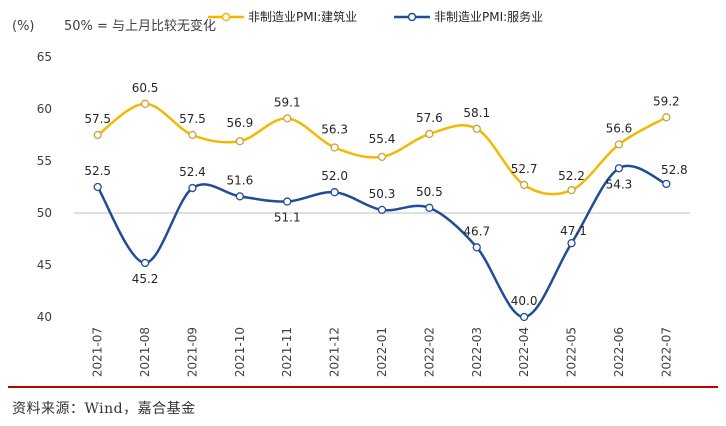 This screenshot has width=726, height=426. I want to click on data-label: 52.4, so click(192, 172).